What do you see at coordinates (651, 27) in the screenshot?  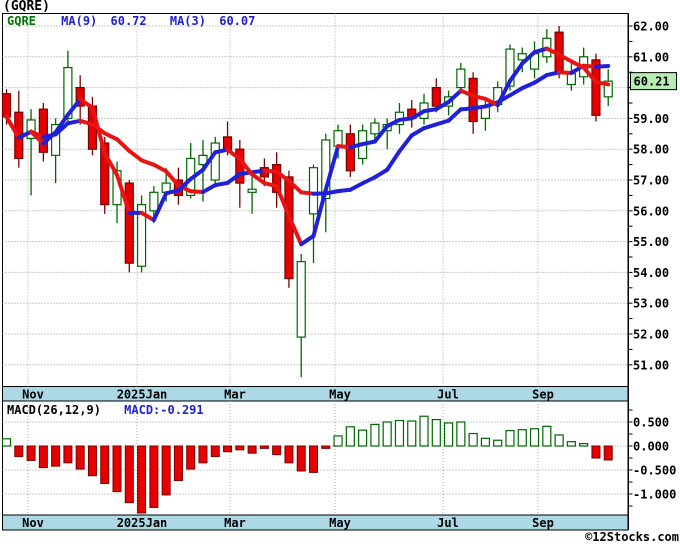 I see `price-axis-label: 62.00` at bounding box center [651, 27].